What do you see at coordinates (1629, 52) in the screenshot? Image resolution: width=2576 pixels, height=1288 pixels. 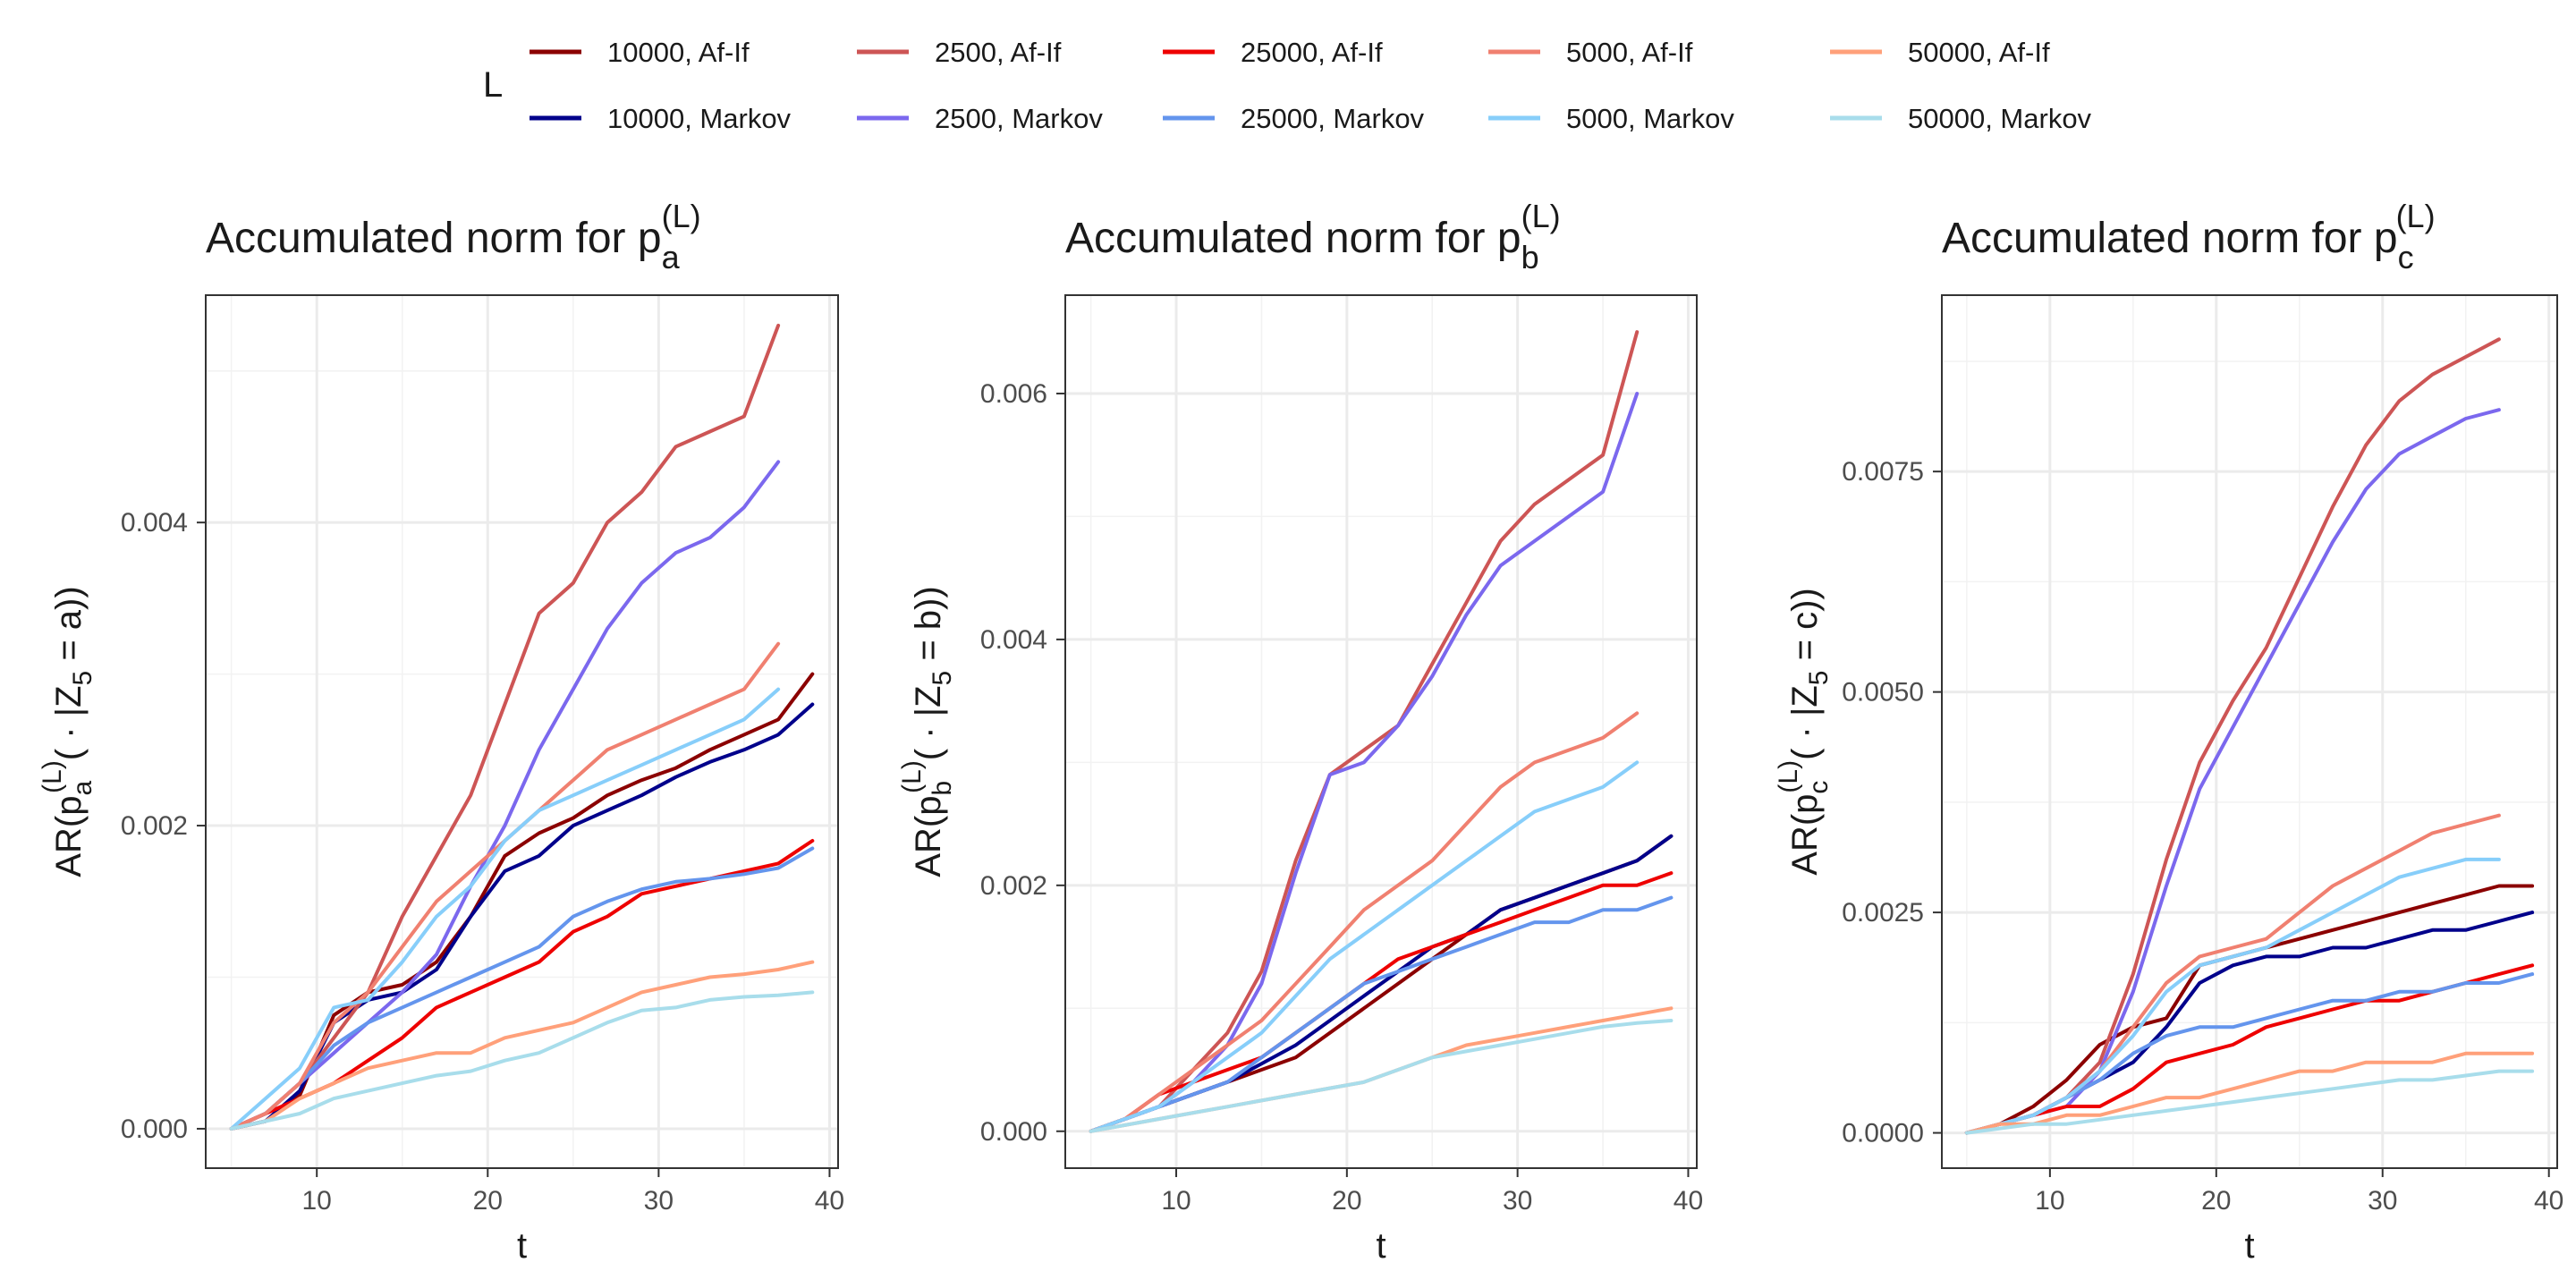 I see `legend-label-6: 5000, Af-If` at bounding box center [1629, 52].